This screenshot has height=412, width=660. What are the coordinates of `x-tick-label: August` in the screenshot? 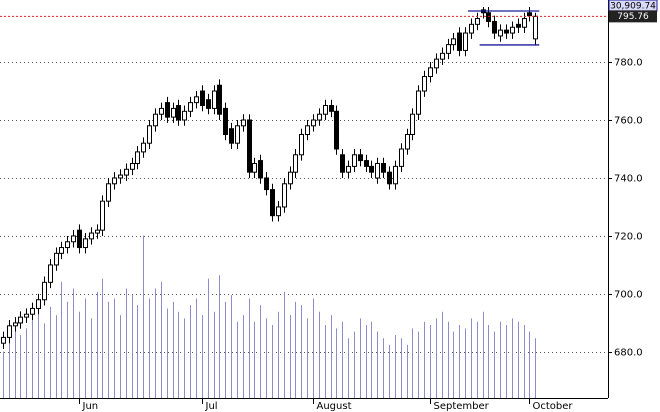 It's located at (334, 406).